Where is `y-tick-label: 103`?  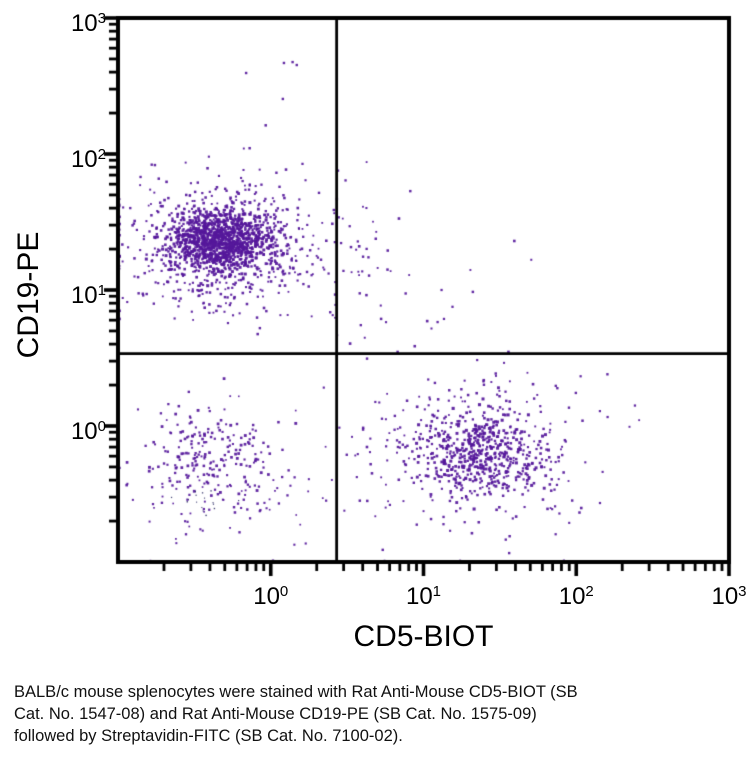
y-tick-label: 103 is located at coordinates (88, 23).